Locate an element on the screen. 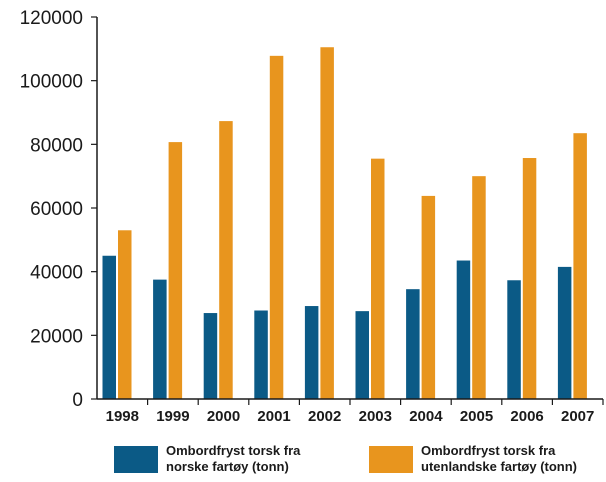 This screenshot has height=482, width=606. x-tick-label: 2002 is located at coordinates (324, 416).